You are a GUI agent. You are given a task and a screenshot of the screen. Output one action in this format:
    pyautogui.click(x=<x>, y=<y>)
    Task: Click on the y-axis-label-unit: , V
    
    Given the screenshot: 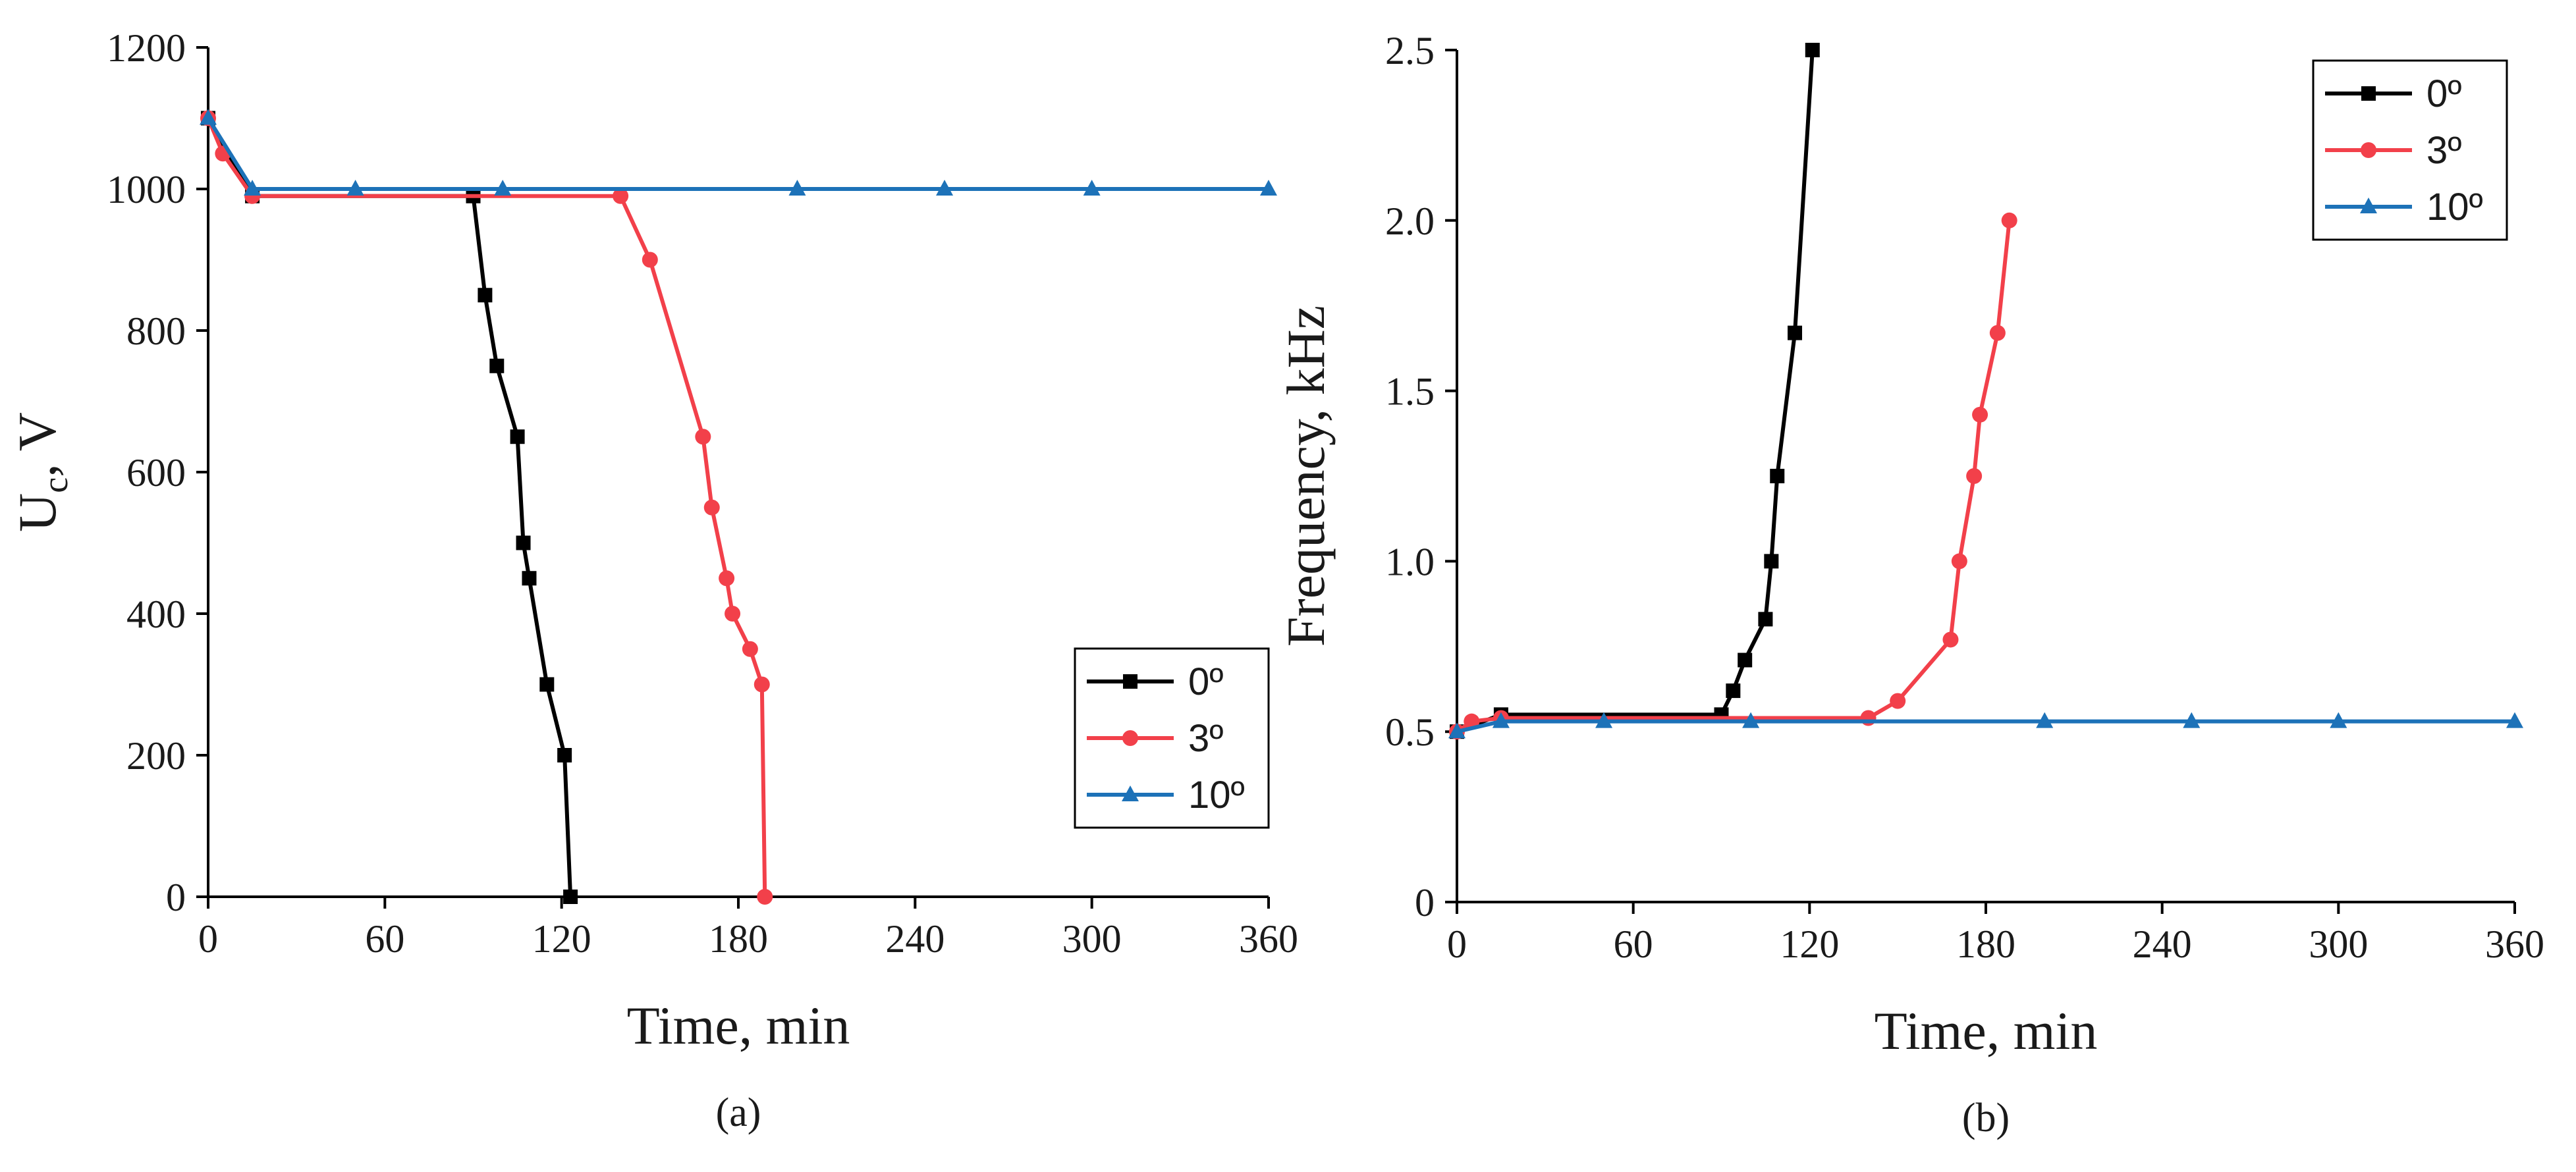 What is the action you would take?
    pyautogui.click(x=37, y=444)
    